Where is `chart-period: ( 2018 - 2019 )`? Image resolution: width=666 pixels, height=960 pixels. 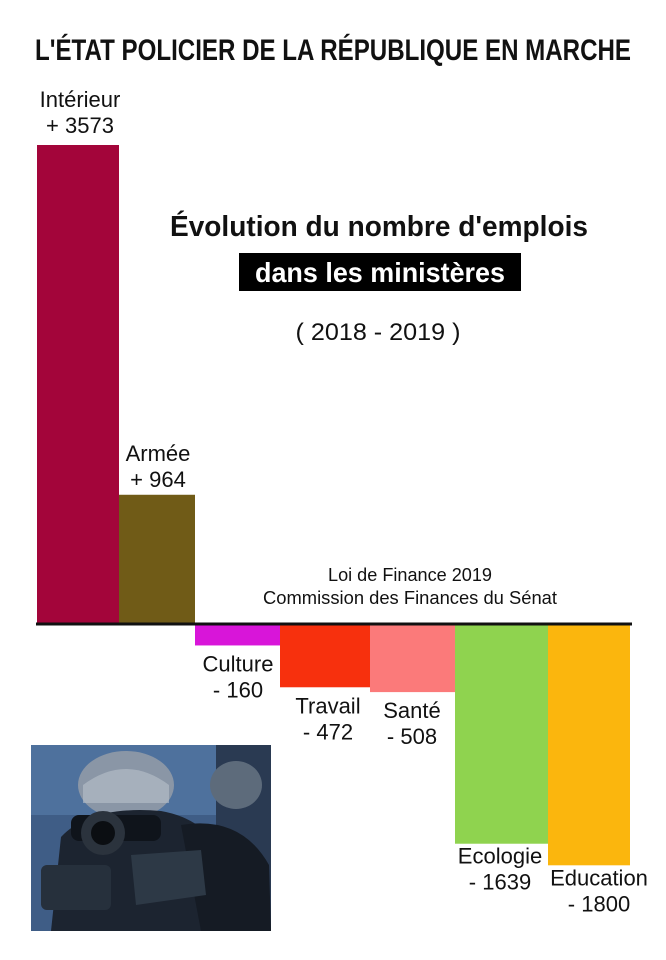
chart-period: ( 2018 - 2019 ) is located at coordinates (378, 332).